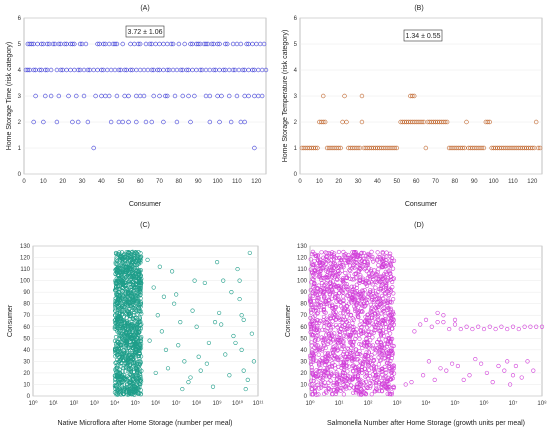 The image size is (550, 434). What do you see at coordinates (20, 19) in the screenshot?
I see `y-tick-label: 6` at bounding box center [20, 19].